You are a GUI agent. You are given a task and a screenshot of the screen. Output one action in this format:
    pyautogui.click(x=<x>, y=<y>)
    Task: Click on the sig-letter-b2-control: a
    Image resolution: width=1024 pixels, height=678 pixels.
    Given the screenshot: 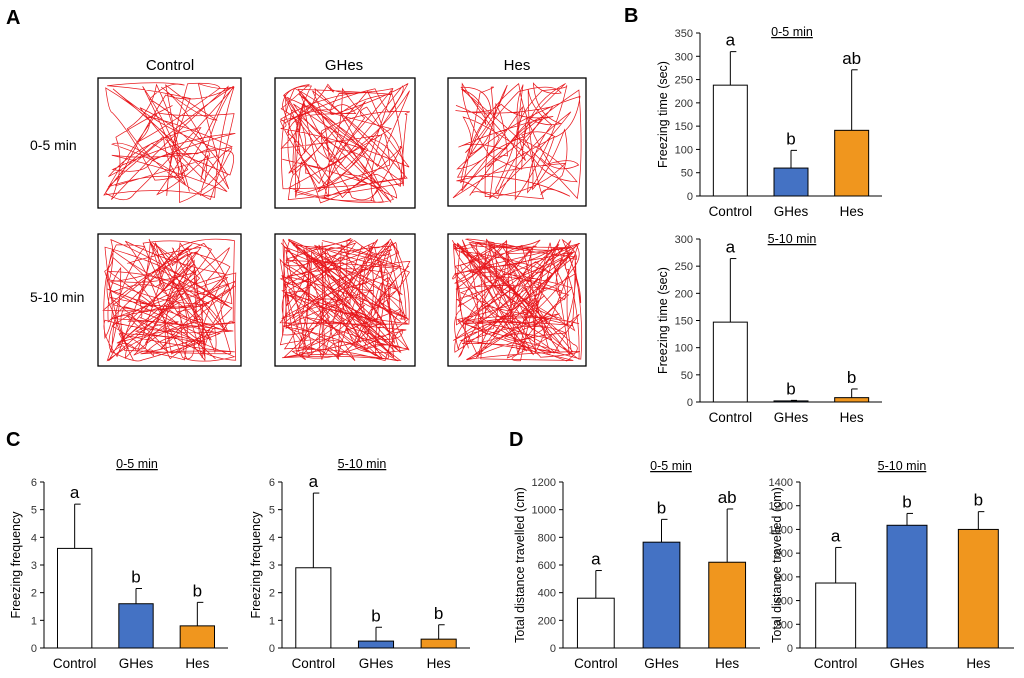 What is the action you would take?
    pyautogui.click(x=731, y=247)
    